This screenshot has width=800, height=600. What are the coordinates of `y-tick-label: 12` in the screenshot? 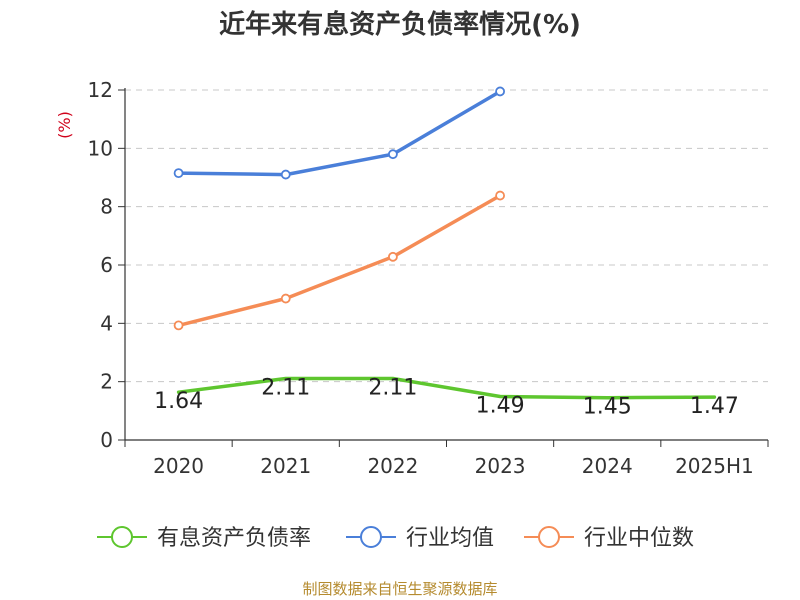 It's located at (100, 90).